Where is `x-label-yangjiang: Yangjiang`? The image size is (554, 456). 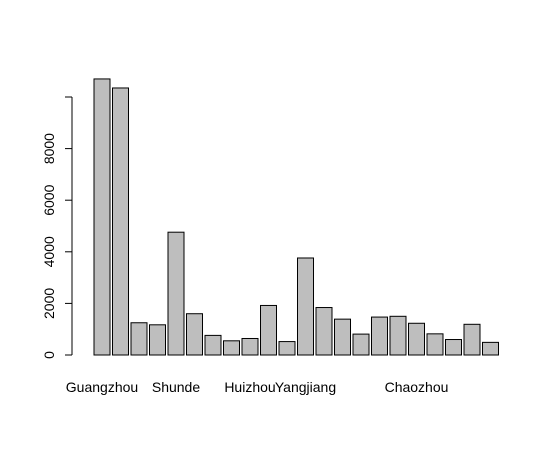
x-label-yangjiang: Yangjiang is located at coordinates (305, 387).